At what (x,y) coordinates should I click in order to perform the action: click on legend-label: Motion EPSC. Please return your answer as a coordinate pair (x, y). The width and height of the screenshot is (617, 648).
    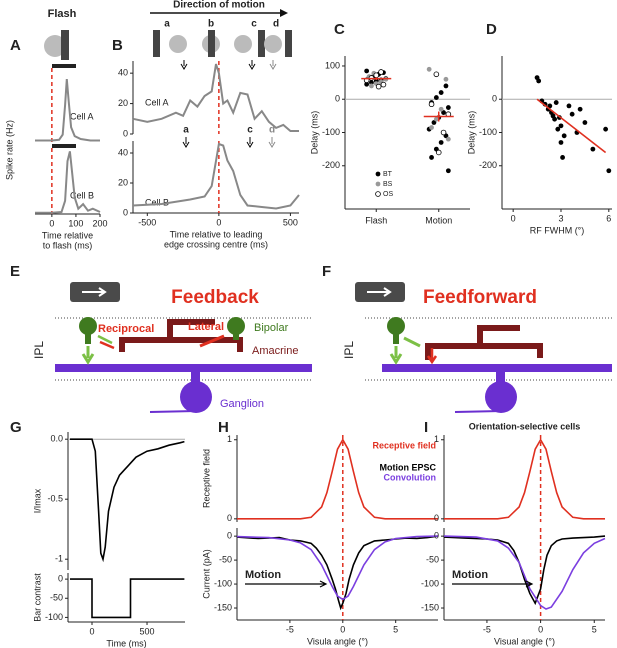
    Looking at the image, I should click on (408, 467).